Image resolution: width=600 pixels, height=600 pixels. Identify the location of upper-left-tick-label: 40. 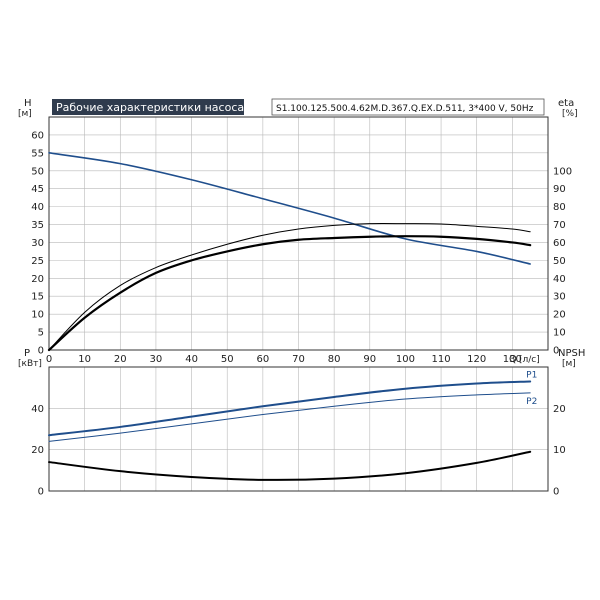
(37, 207).